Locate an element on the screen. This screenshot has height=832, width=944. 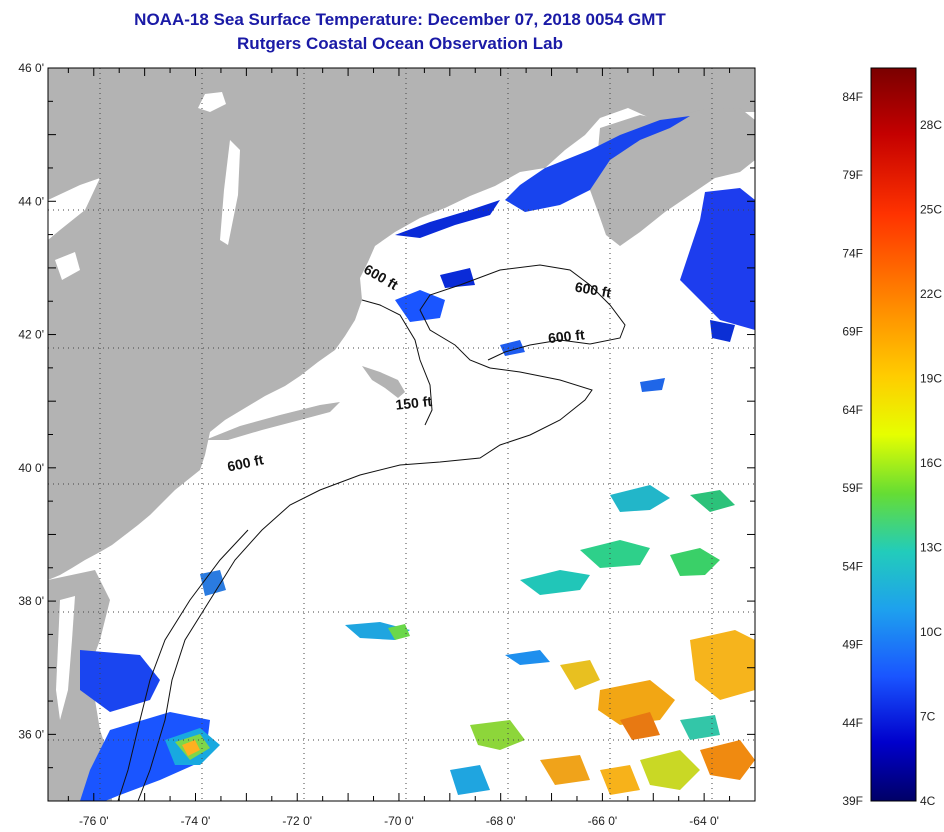
colorbar-f-label: 39F is located at coordinates (852, 801).